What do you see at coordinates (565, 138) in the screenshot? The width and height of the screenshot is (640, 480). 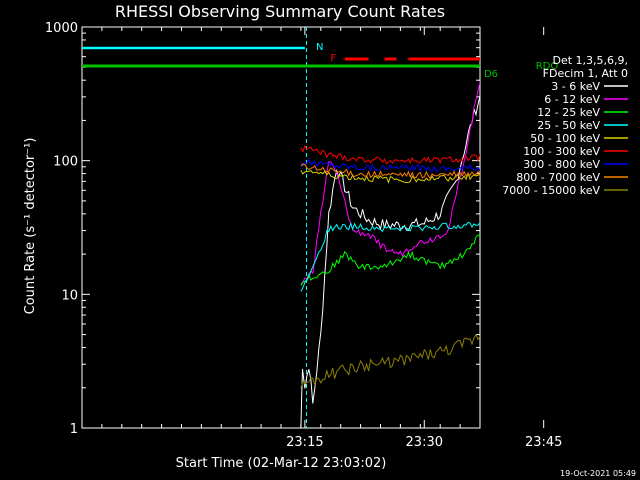 I see `legend-entry-label: 50 - 100 keV` at bounding box center [565, 138].